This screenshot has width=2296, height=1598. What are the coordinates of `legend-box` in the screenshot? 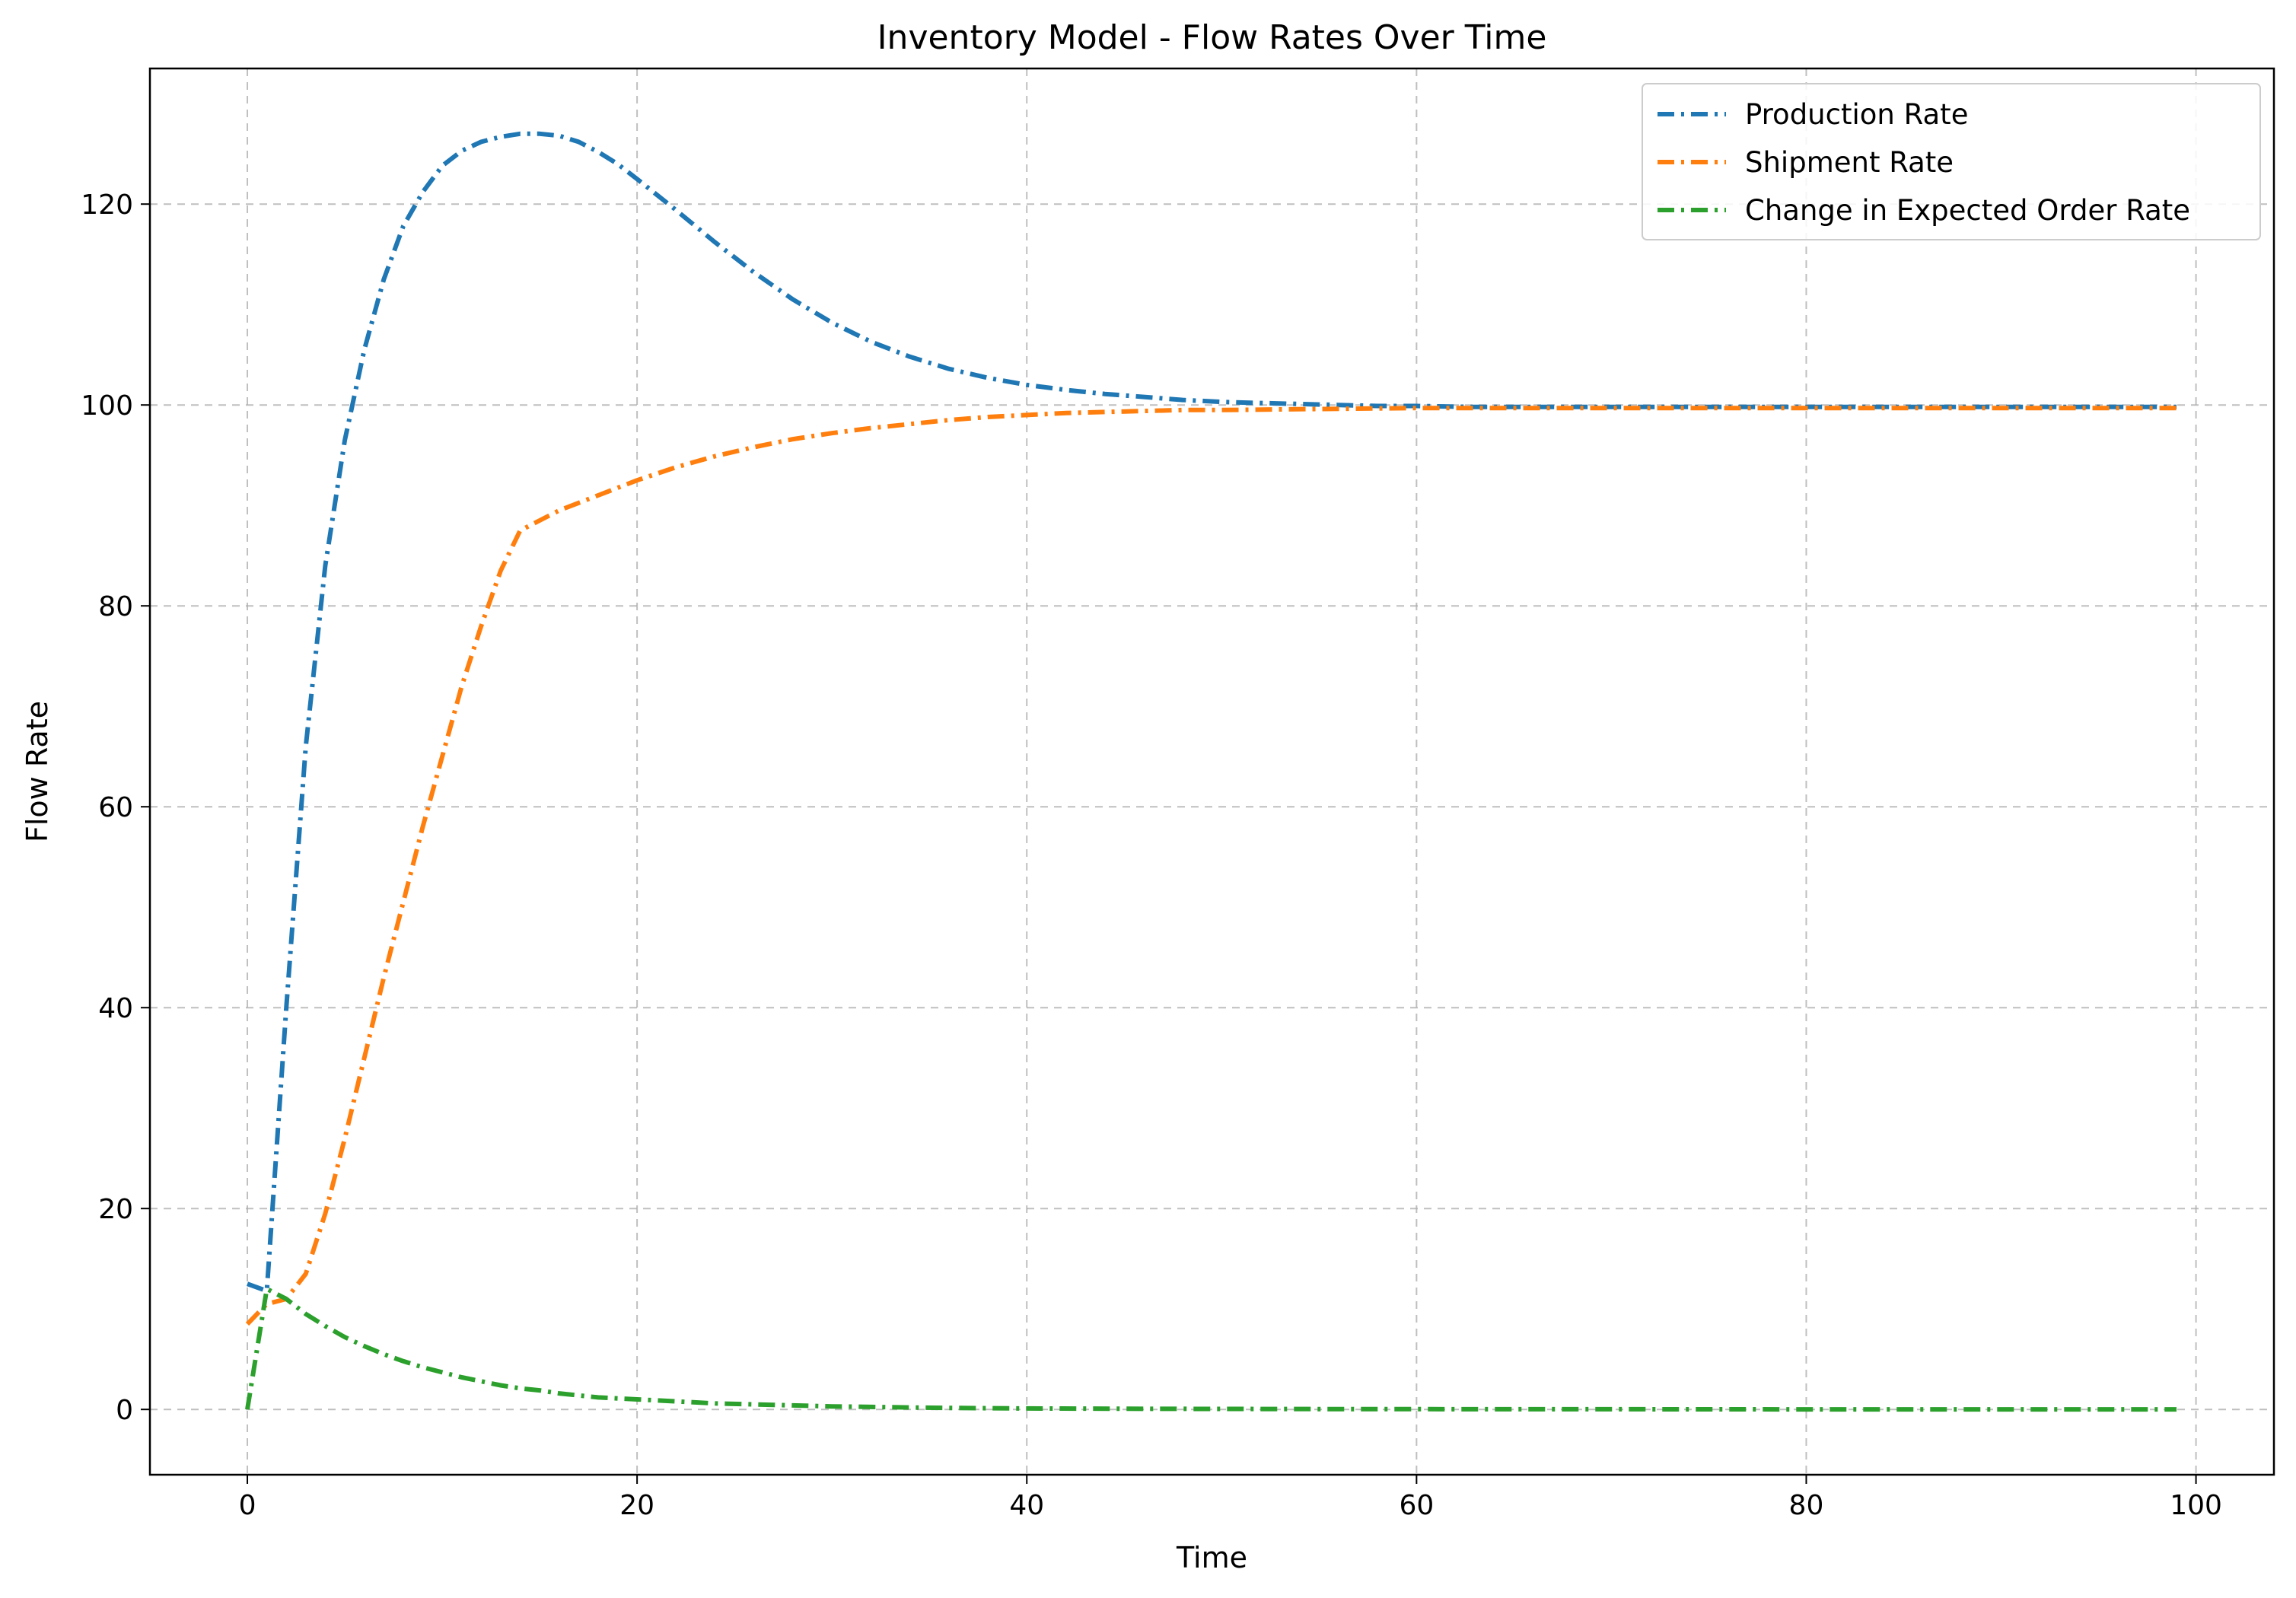 It's located at (1951, 161).